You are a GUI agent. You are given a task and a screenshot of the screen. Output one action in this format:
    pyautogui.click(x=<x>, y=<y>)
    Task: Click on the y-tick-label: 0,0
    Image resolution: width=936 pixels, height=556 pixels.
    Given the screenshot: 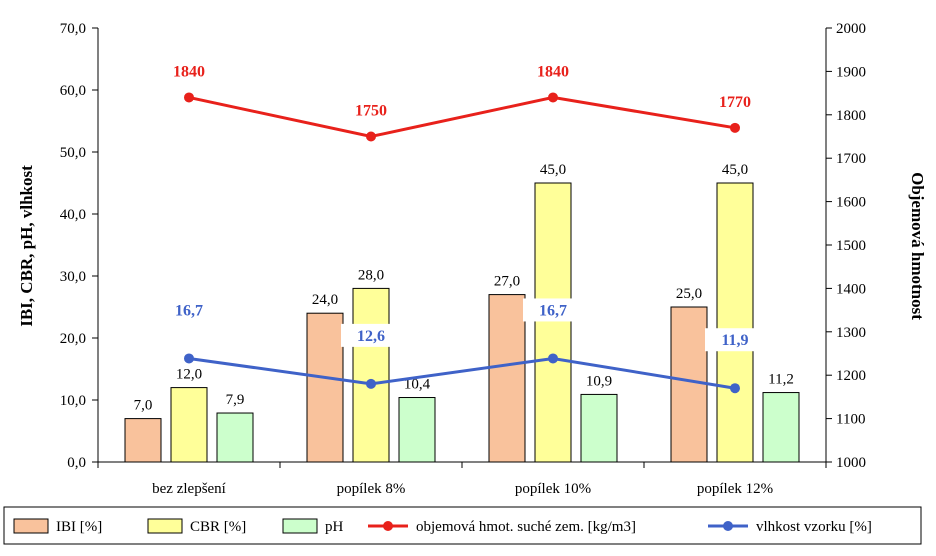 What is the action you would take?
    pyautogui.click(x=76, y=463)
    